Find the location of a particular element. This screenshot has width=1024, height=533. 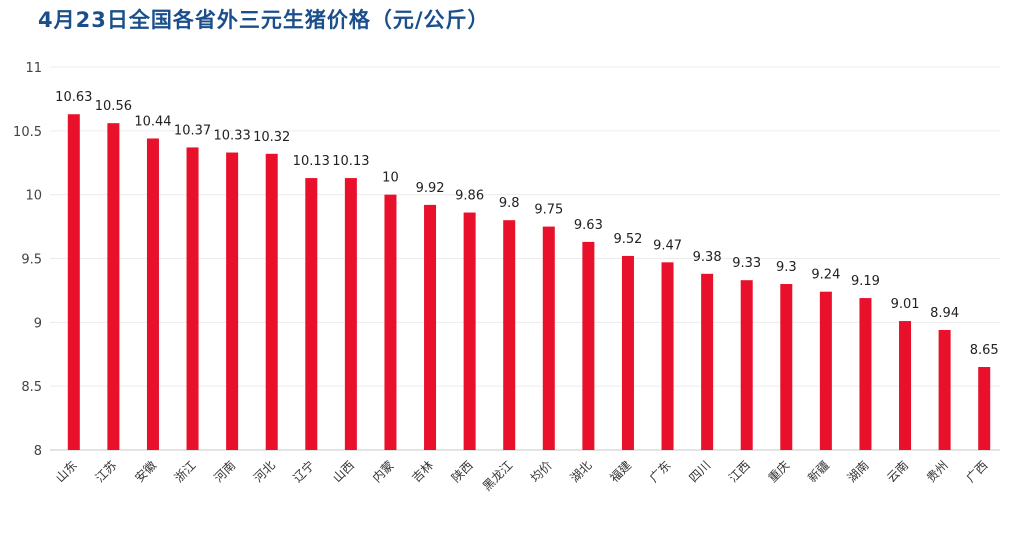

x-tick-label: 云南 is located at coordinates (898, 472).